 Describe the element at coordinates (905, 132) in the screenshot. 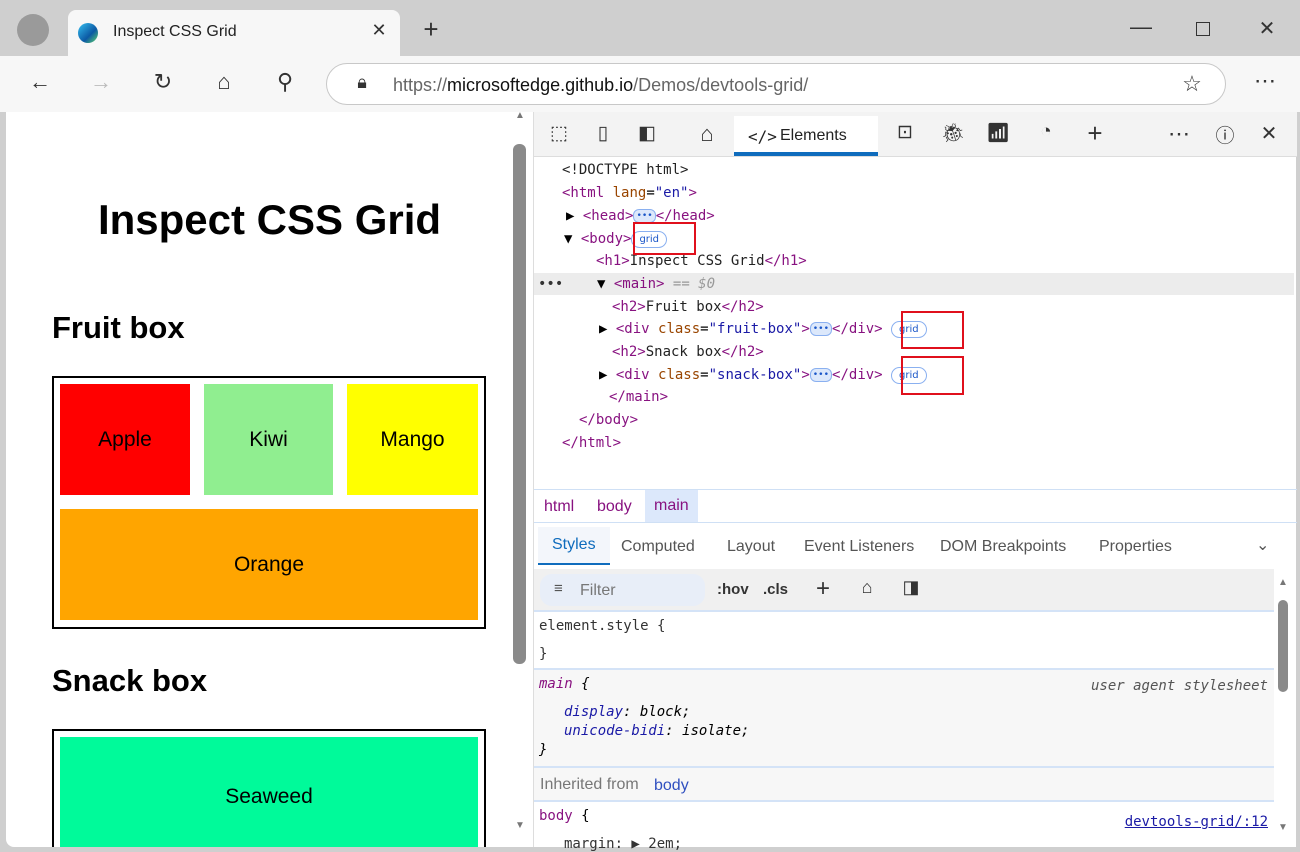

I see `console-icon: ⊡` at that location.